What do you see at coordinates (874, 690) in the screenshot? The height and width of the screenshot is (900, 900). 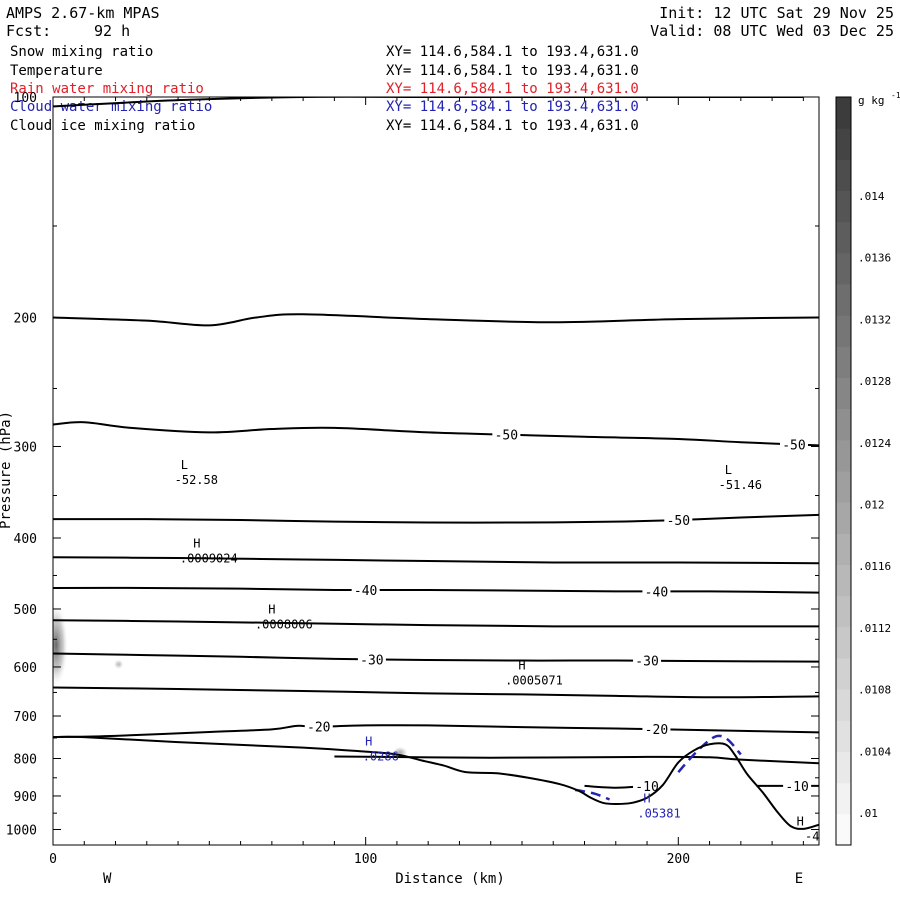 I see `colorbar-tick-label: .0108` at bounding box center [874, 690].